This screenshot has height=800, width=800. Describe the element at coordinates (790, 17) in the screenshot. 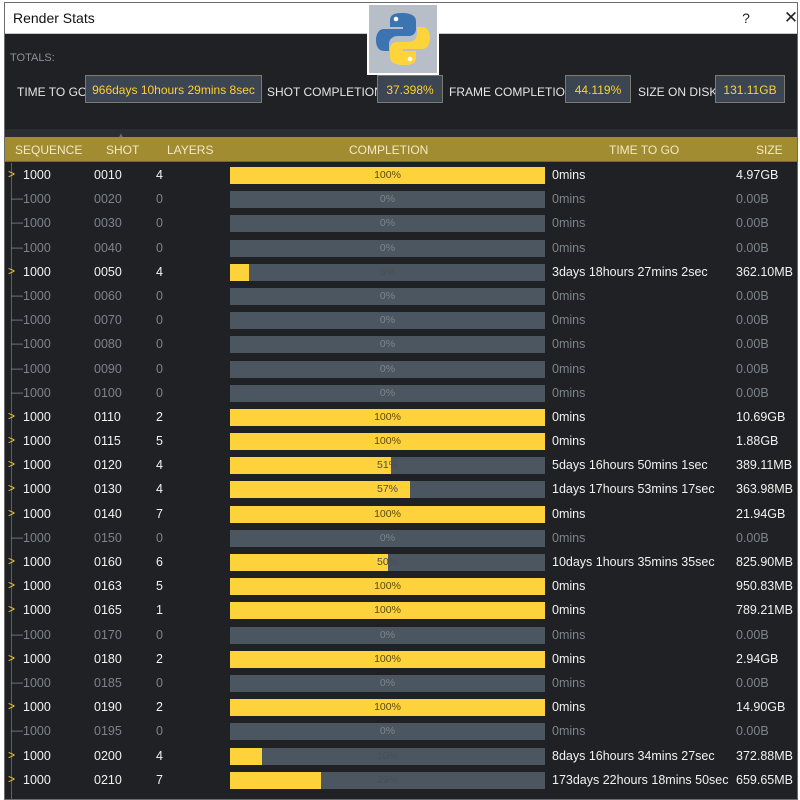

I see `close-button: ✕` at that location.